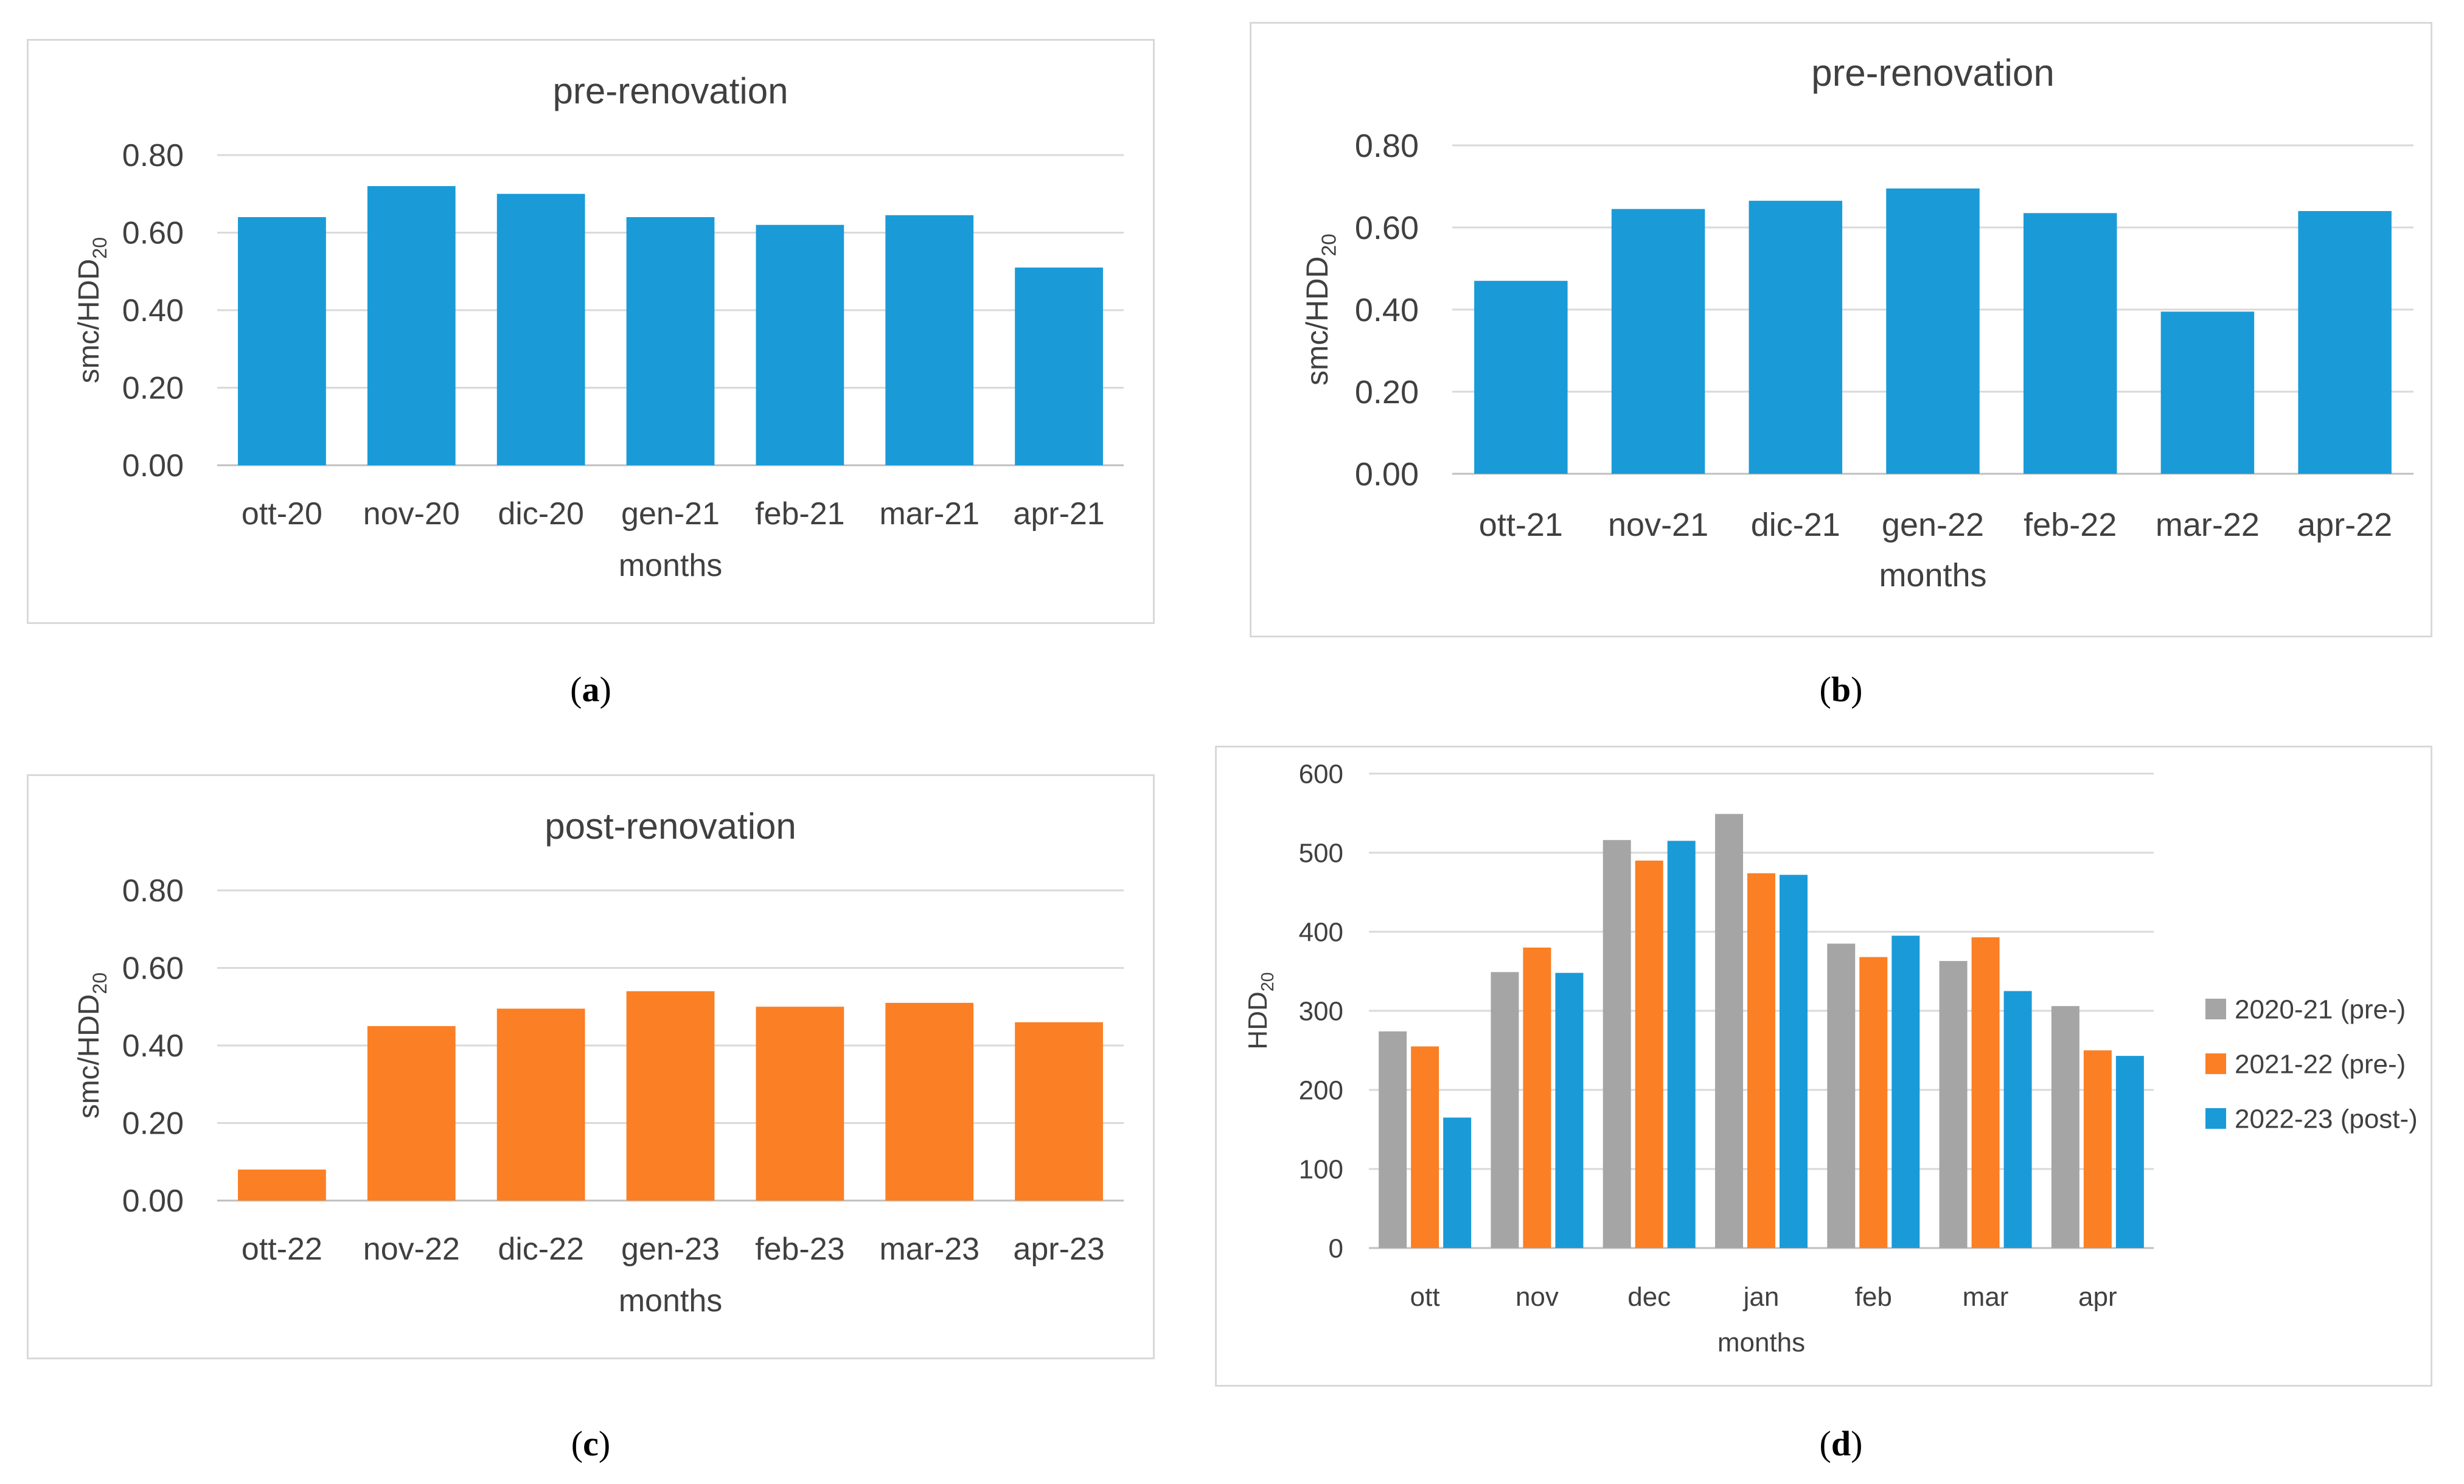 This screenshot has height=1484, width=2464. I want to click on x-tick-label: apr-23, so click(1058, 1249).